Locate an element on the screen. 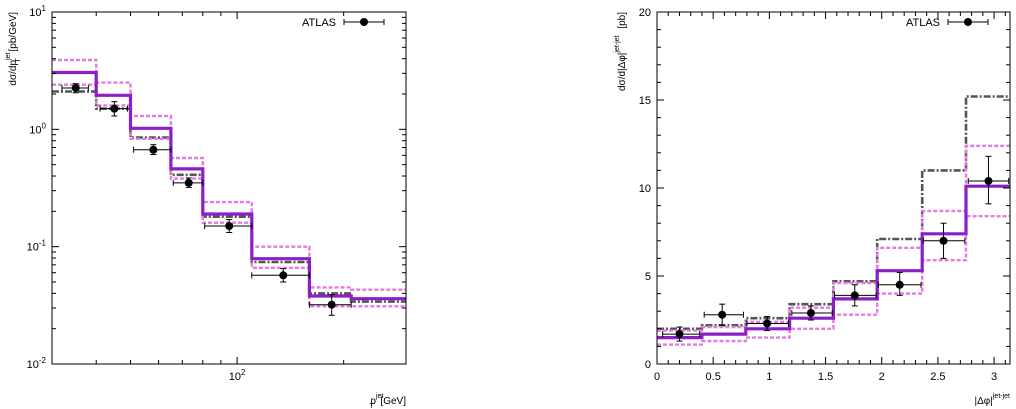 The width and height of the screenshot is (1016, 409). x-tick-label: 2.5 is located at coordinates (937, 377).